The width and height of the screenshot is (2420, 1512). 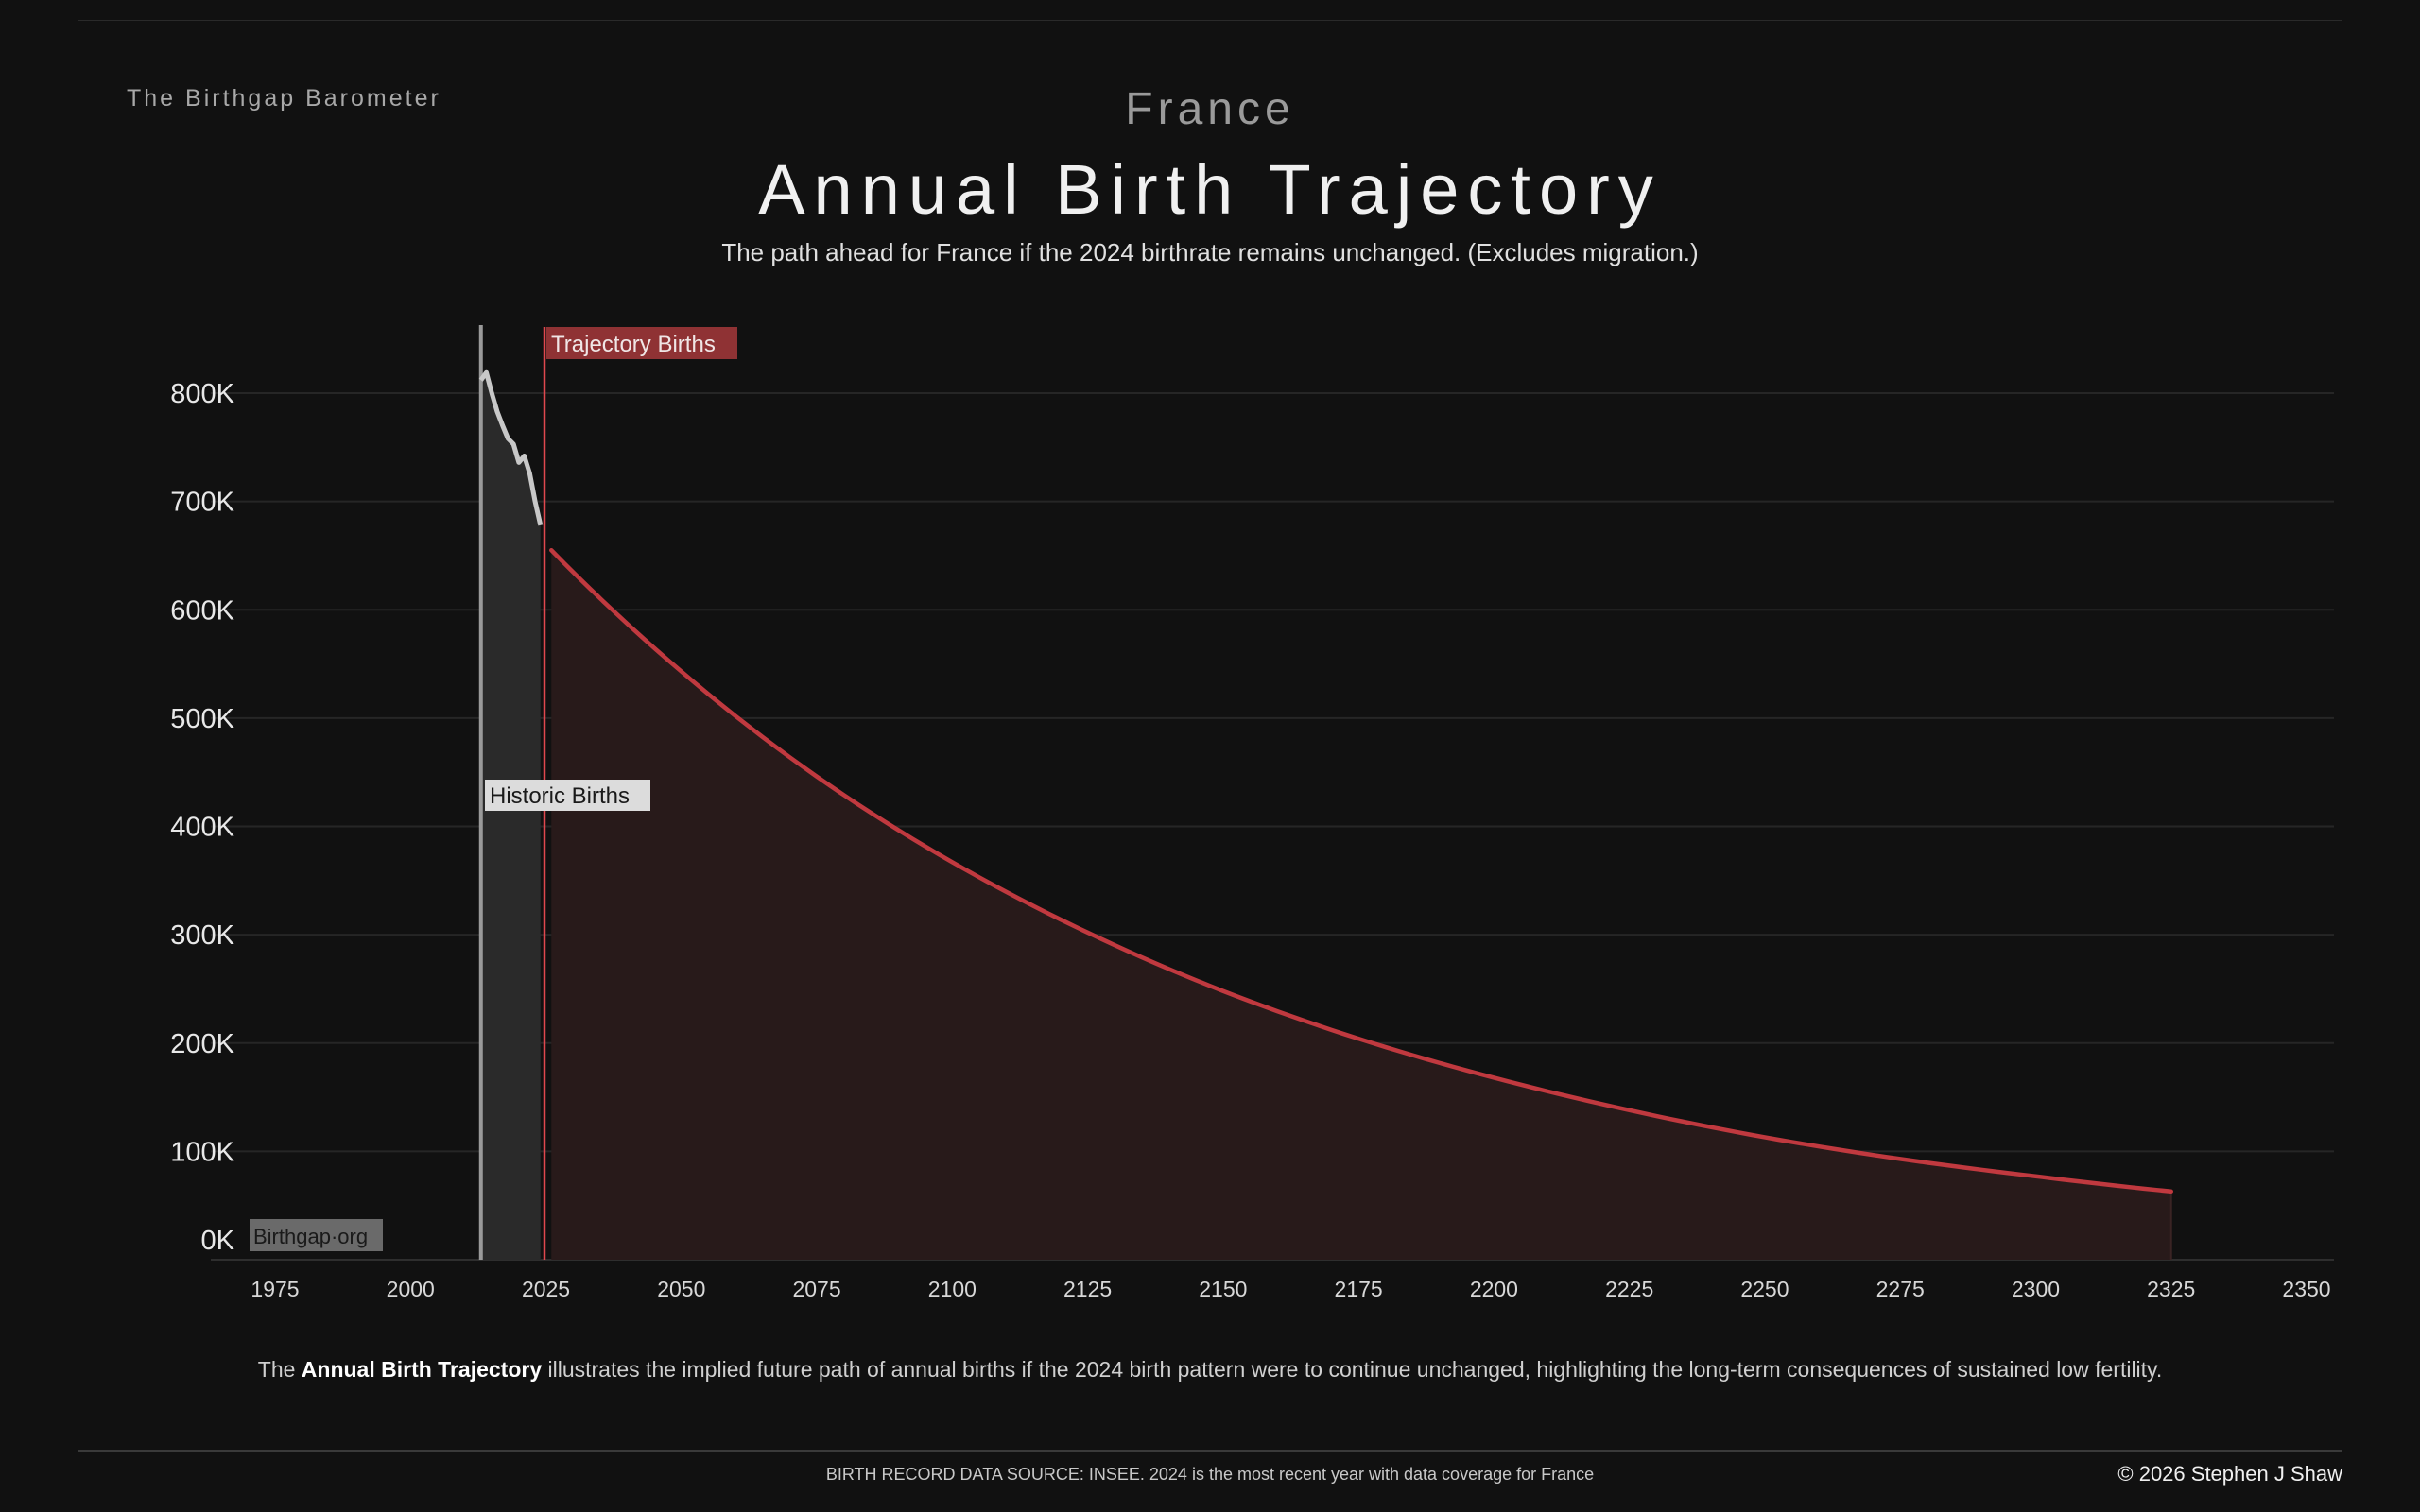 I want to click on footnote-pre: The, so click(x=279, y=1369).